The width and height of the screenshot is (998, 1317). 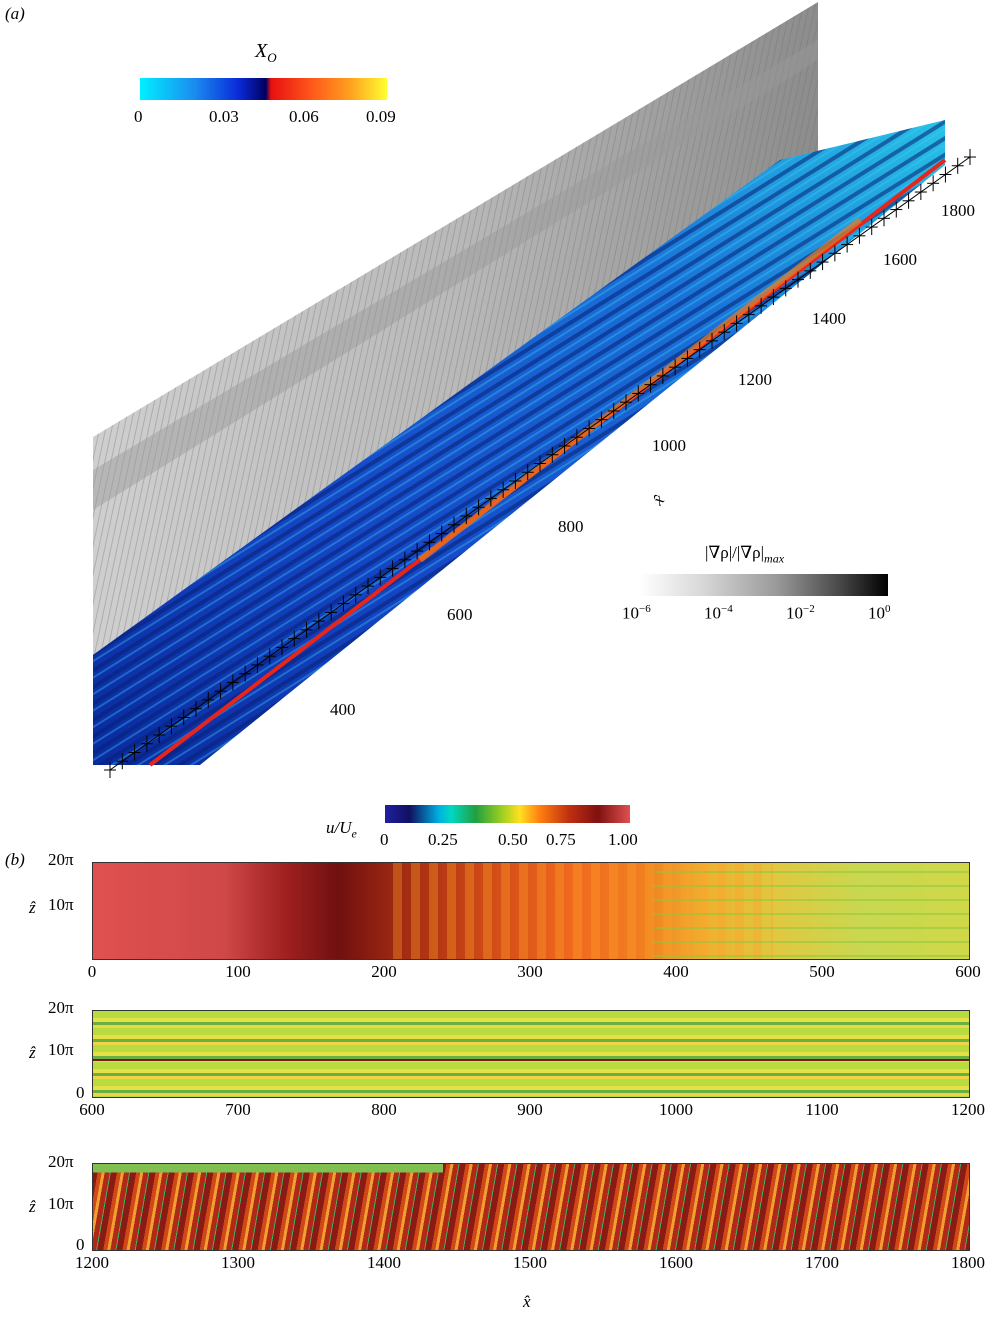 What do you see at coordinates (61, 904) in the screenshot?
I see `s1-ztick-10pi: 10π` at bounding box center [61, 904].